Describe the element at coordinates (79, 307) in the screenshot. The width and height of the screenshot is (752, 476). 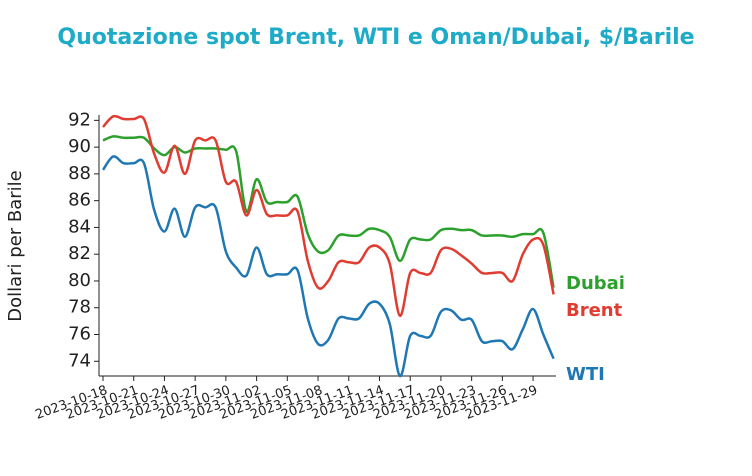
I see `y-tick-label: 78` at that location.